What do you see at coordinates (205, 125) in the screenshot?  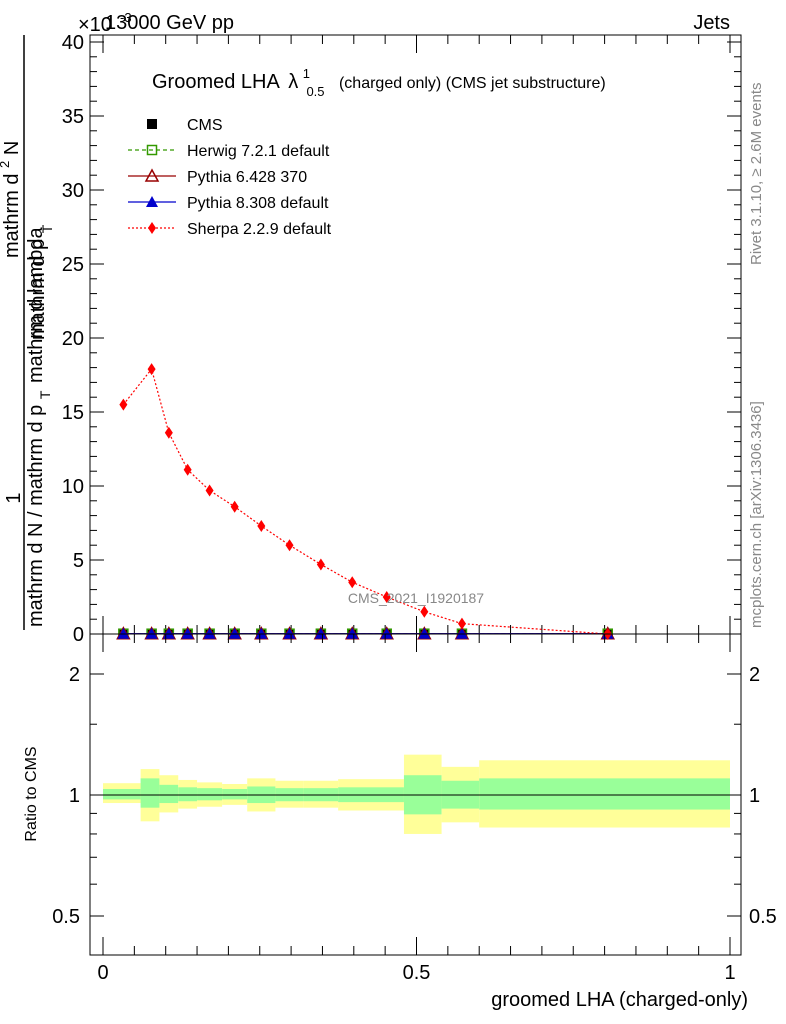 I see `legend-label: CMS` at bounding box center [205, 125].